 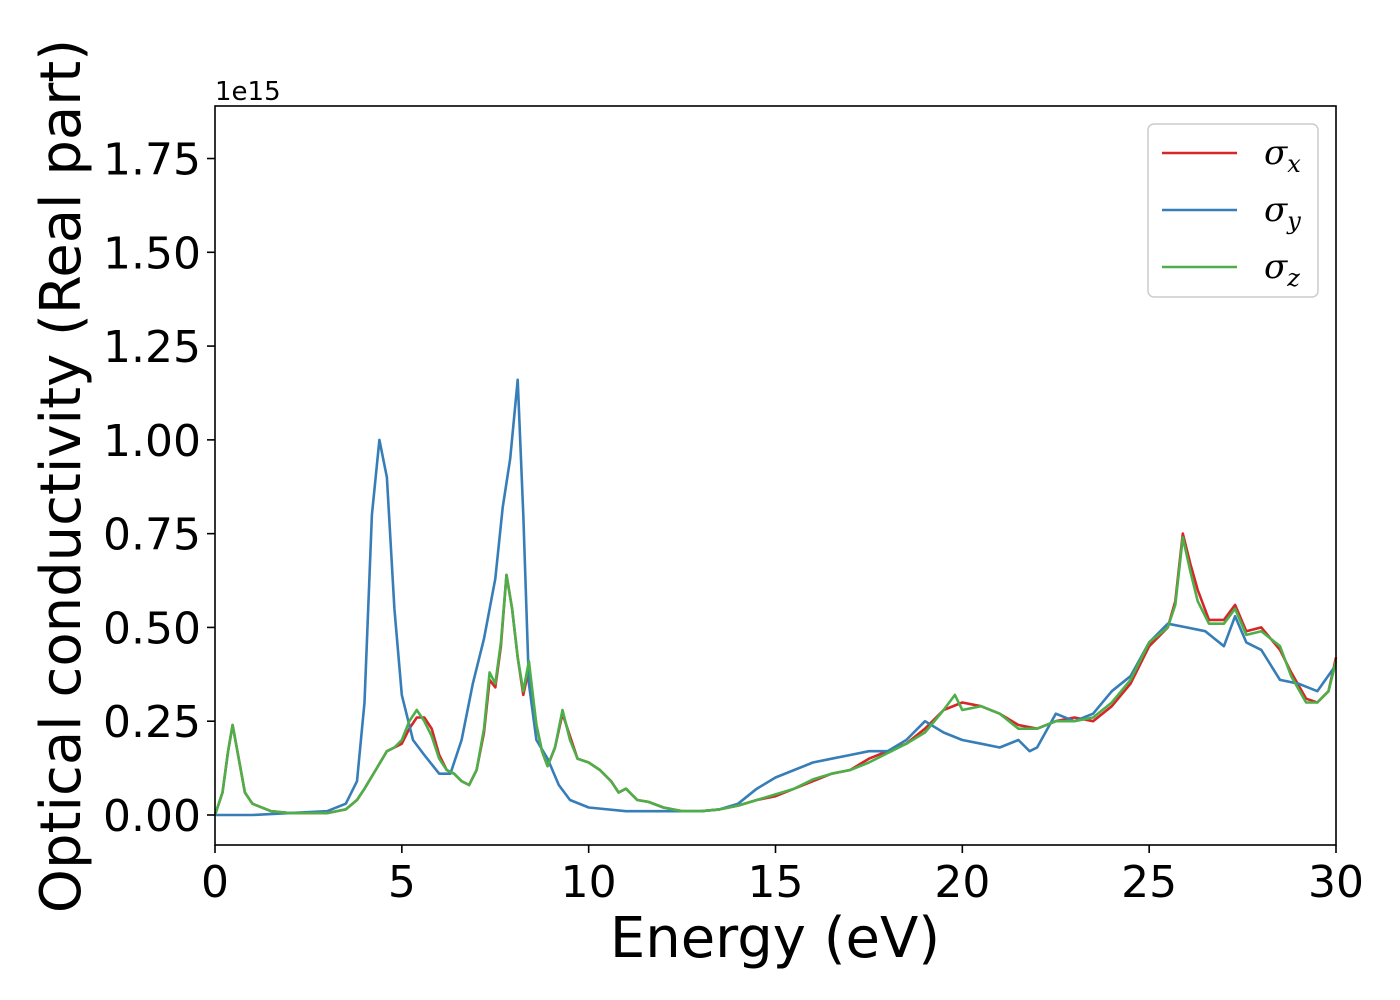 I want to click on y-tick-label: 0.75, so click(x=152, y=535).